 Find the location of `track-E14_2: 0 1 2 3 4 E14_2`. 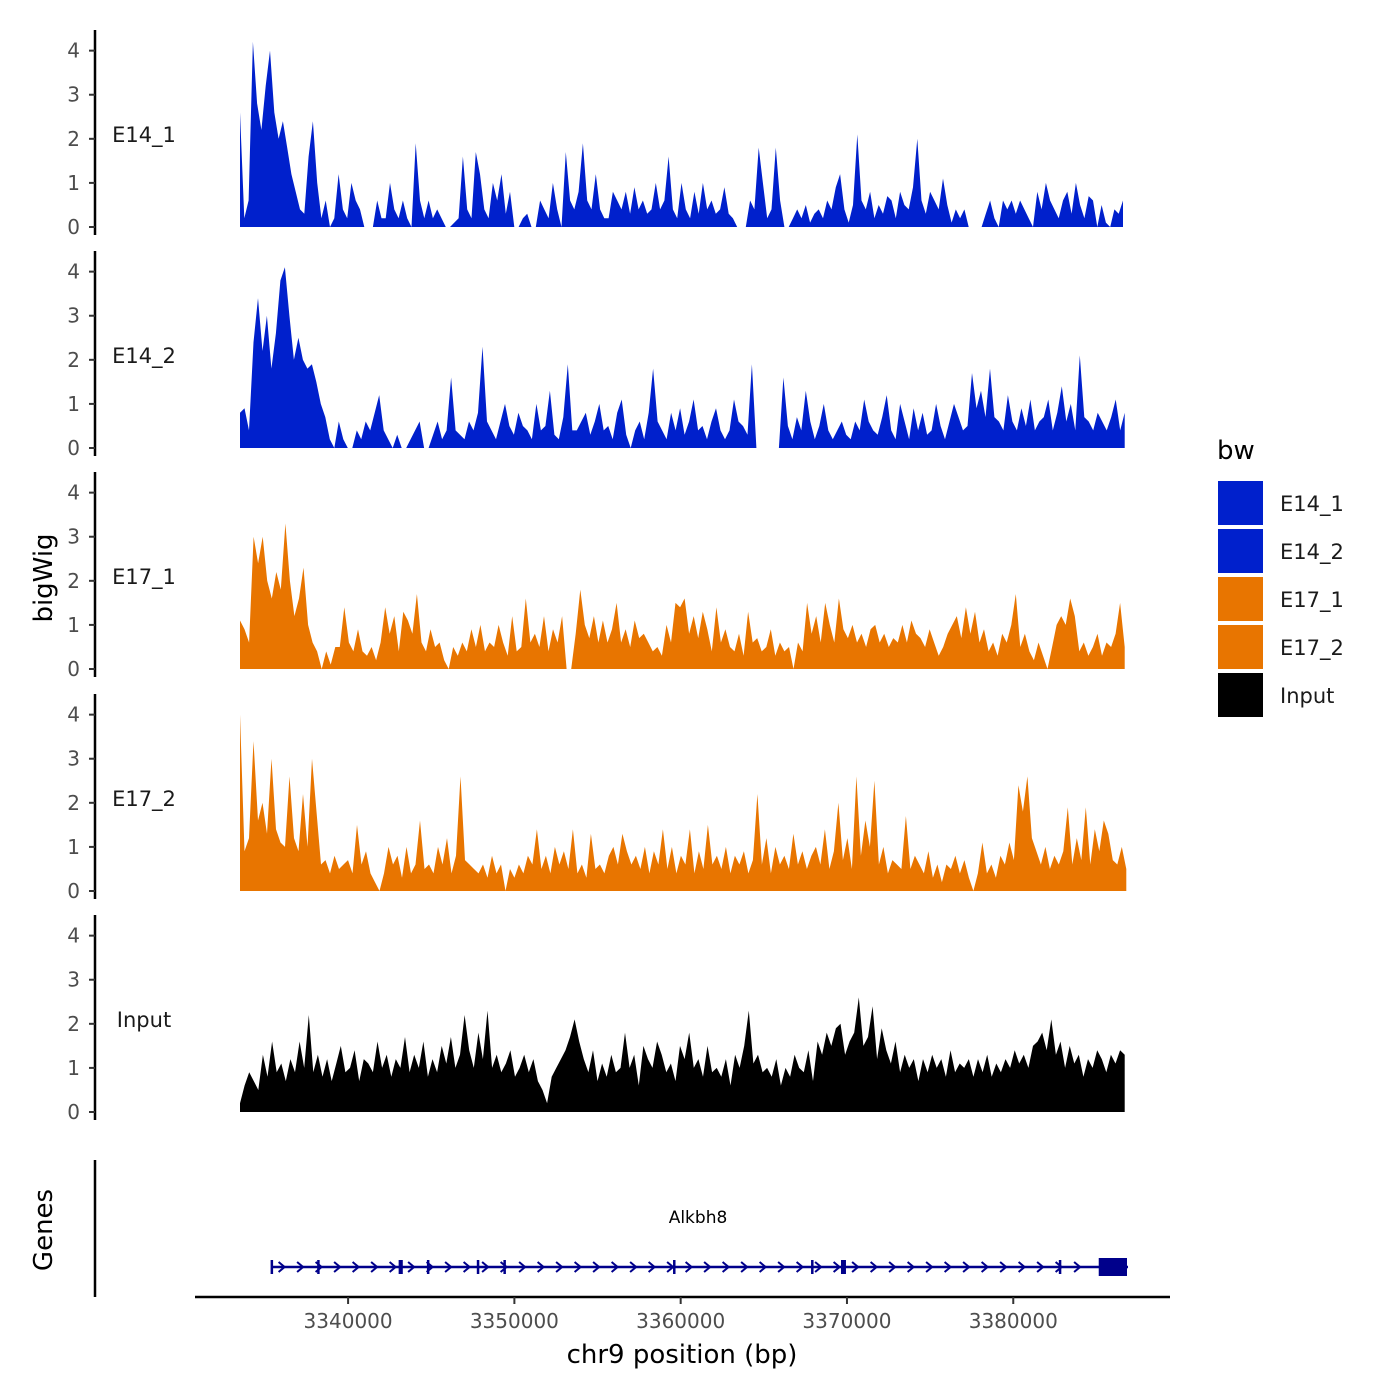

track-E14_2: 0 1 2 3 4 E14_2 is located at coordinates (596, 355).